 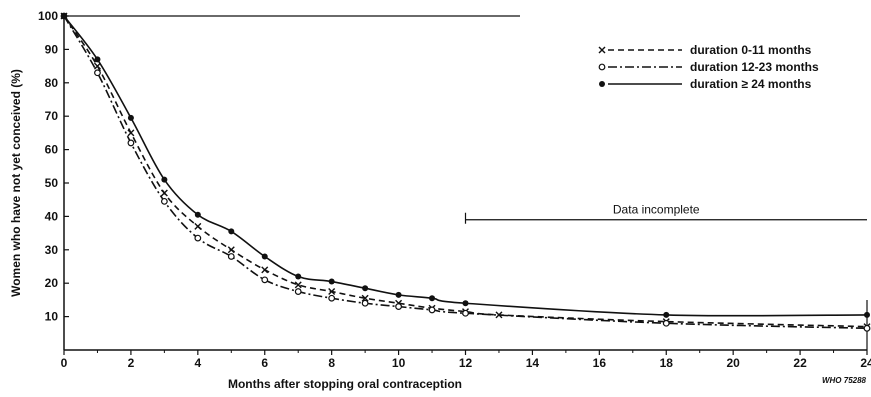 I want to click on y-ticks: 10 20 30 40 50 60 70 80 90 100, so click(x=53, y=166).